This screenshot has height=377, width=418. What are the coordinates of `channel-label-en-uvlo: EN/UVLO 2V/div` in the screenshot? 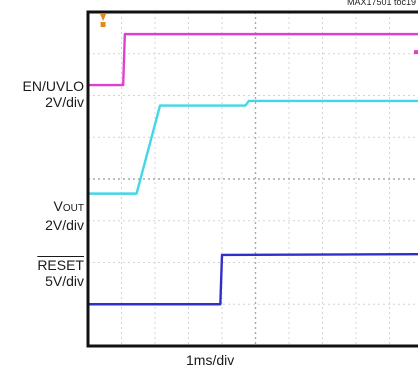 It's located at (42, 94).